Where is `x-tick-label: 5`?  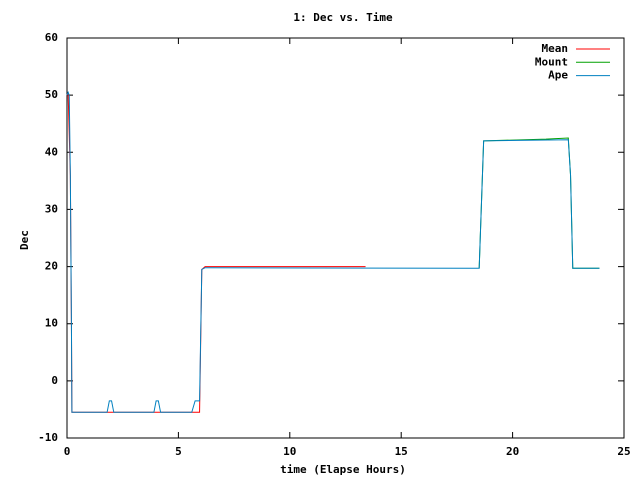 x-tick-label: 5 is located at coordinates (178, 451).